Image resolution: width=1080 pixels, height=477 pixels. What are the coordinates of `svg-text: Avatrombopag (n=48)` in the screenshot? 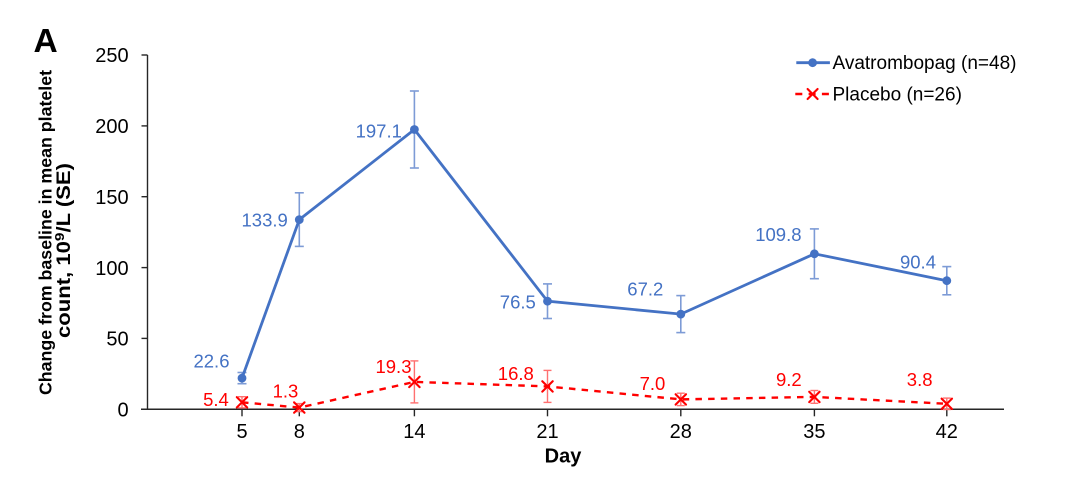 It's located at (925, 63).